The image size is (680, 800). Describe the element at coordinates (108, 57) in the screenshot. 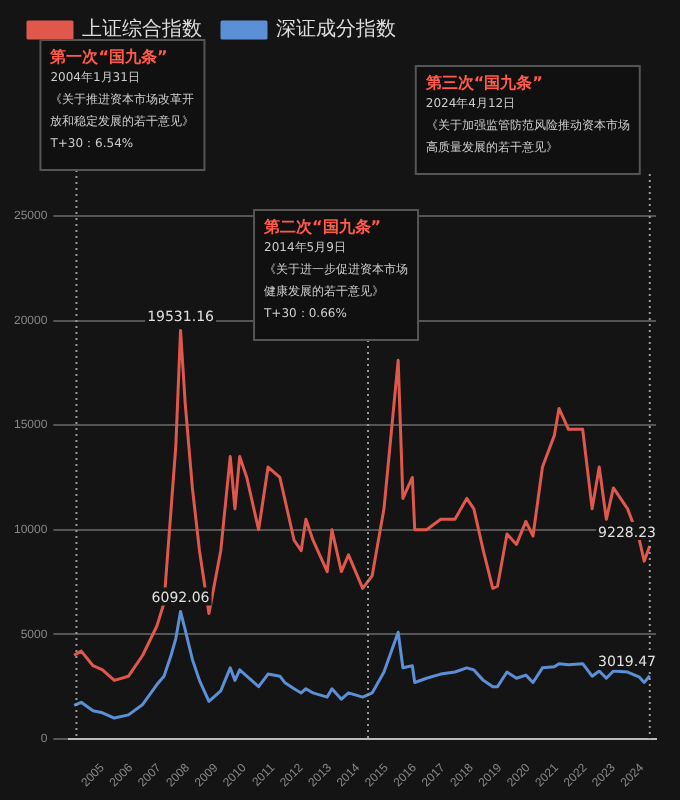

I see `text: 第一次“国九条”` at that location.